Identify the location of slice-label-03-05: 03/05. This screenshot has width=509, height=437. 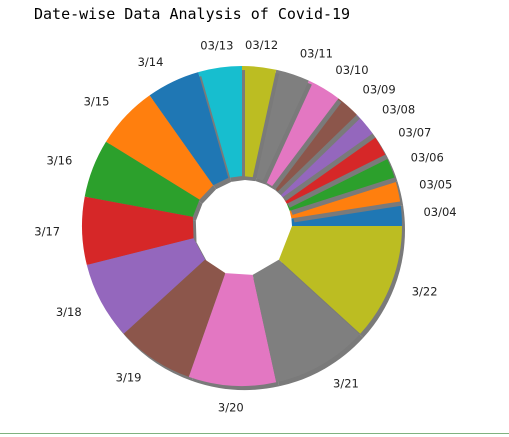
(435, 184).